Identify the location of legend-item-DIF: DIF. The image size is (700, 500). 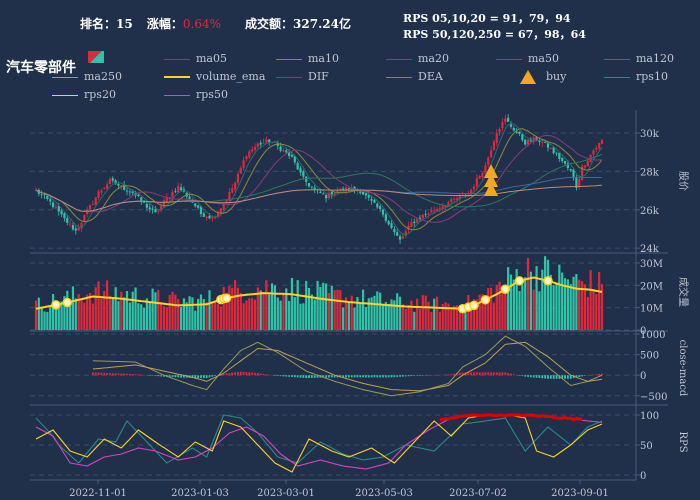
(302, 76).